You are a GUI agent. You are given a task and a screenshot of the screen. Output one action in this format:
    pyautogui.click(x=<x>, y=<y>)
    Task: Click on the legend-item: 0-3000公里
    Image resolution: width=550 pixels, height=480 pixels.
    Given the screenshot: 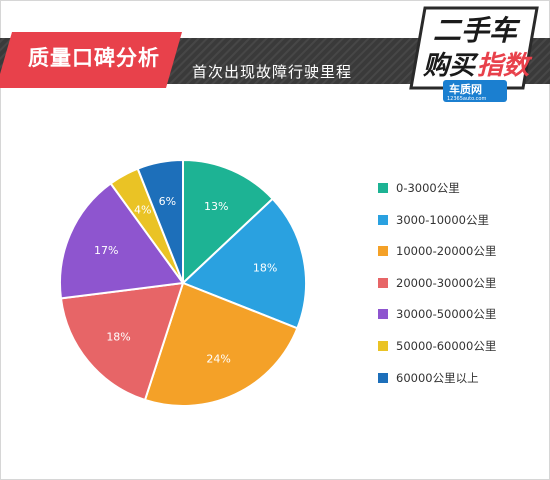 What is the action you would take?
    pyautogui.click(x=463, y=188)
    